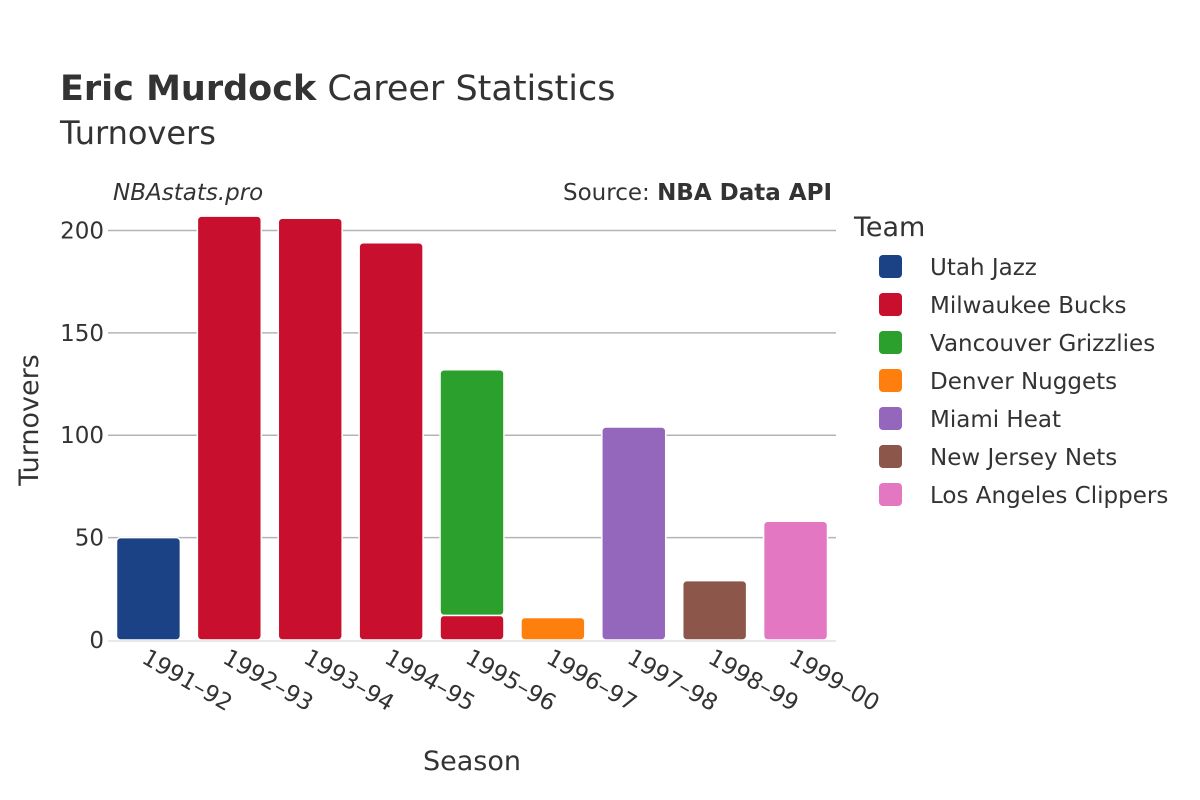 The width and height of the screenshot is (1200, 800). Describe the element at coordinates (744, 193) in the screenshot. I see `source-name: NBA Data API` at that location.